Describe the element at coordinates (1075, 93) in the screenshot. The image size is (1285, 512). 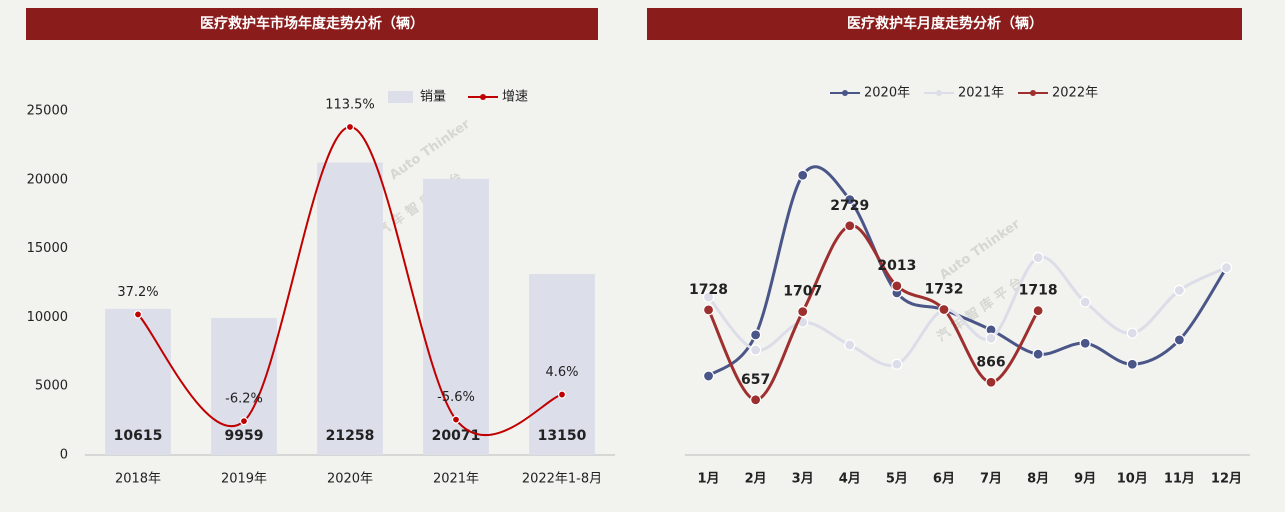
I see `legend-label: 2022年` at that location.